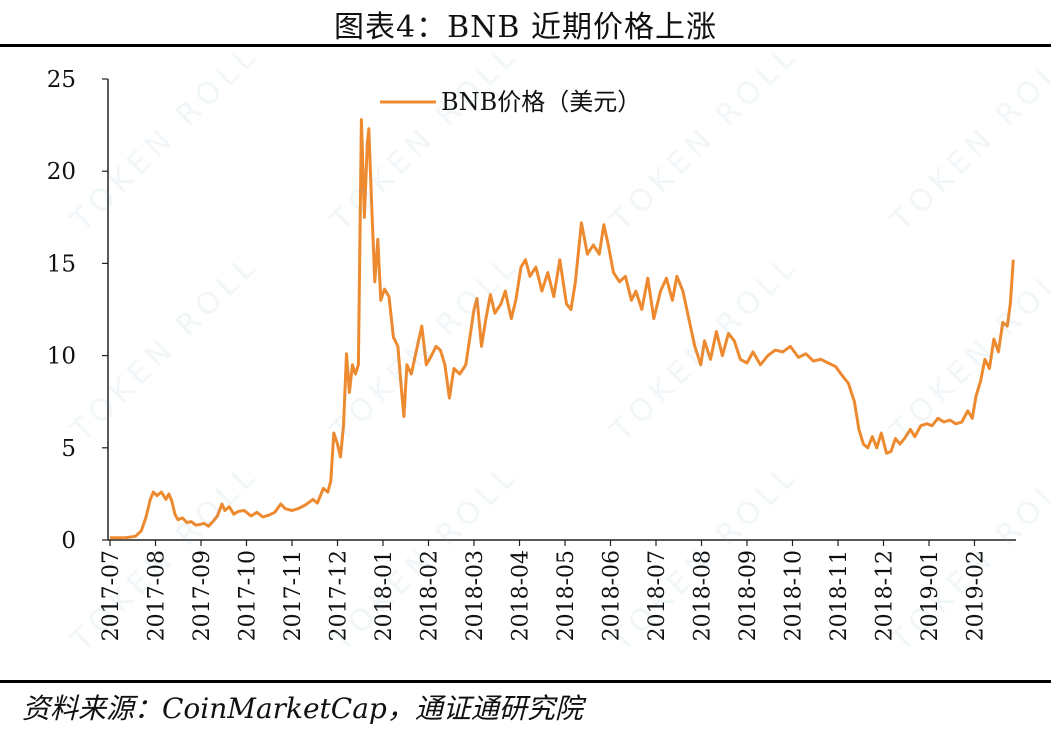 Image resolution: width=1051 pixels, height=730 pixels. I want to click on y-tick-label: 20, so click(61, 172).